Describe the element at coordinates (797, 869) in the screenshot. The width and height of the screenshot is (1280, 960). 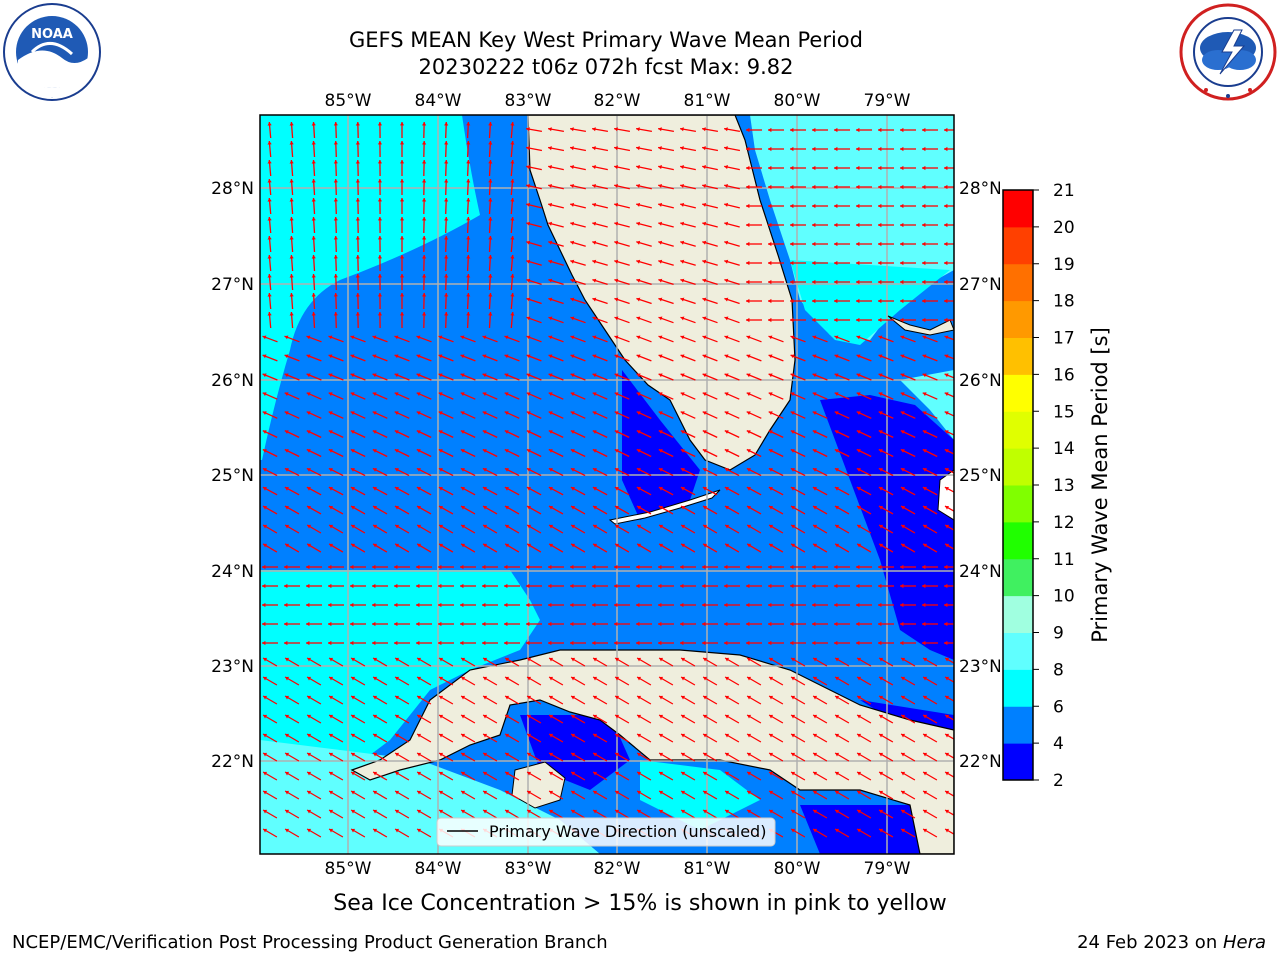
I see `lon-label-bottom: 80°W` at that location.